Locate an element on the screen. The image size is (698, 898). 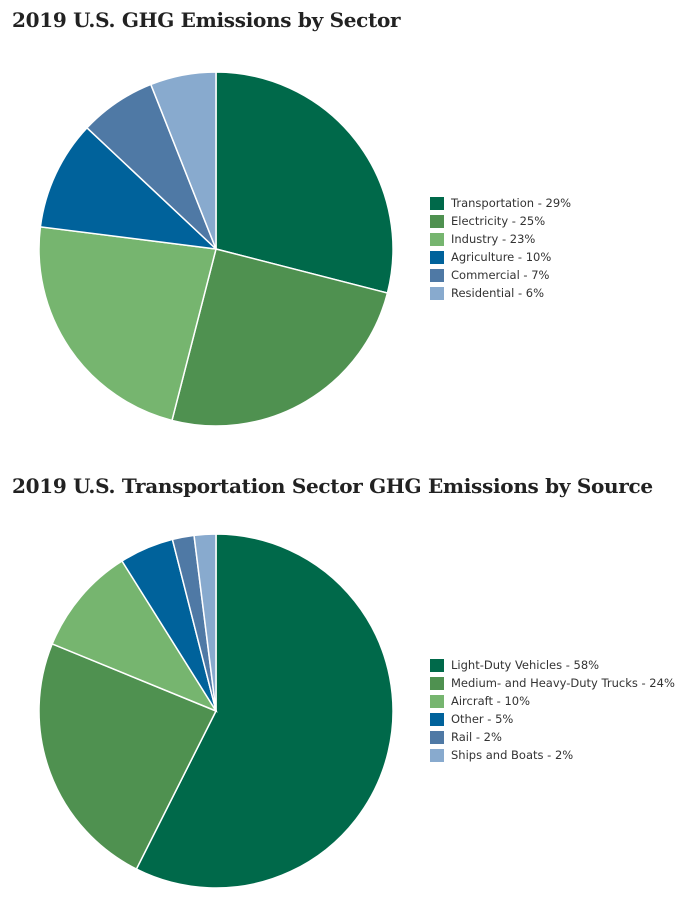
legend-label: Commercial - 7% is located at coordinates (500, 275).